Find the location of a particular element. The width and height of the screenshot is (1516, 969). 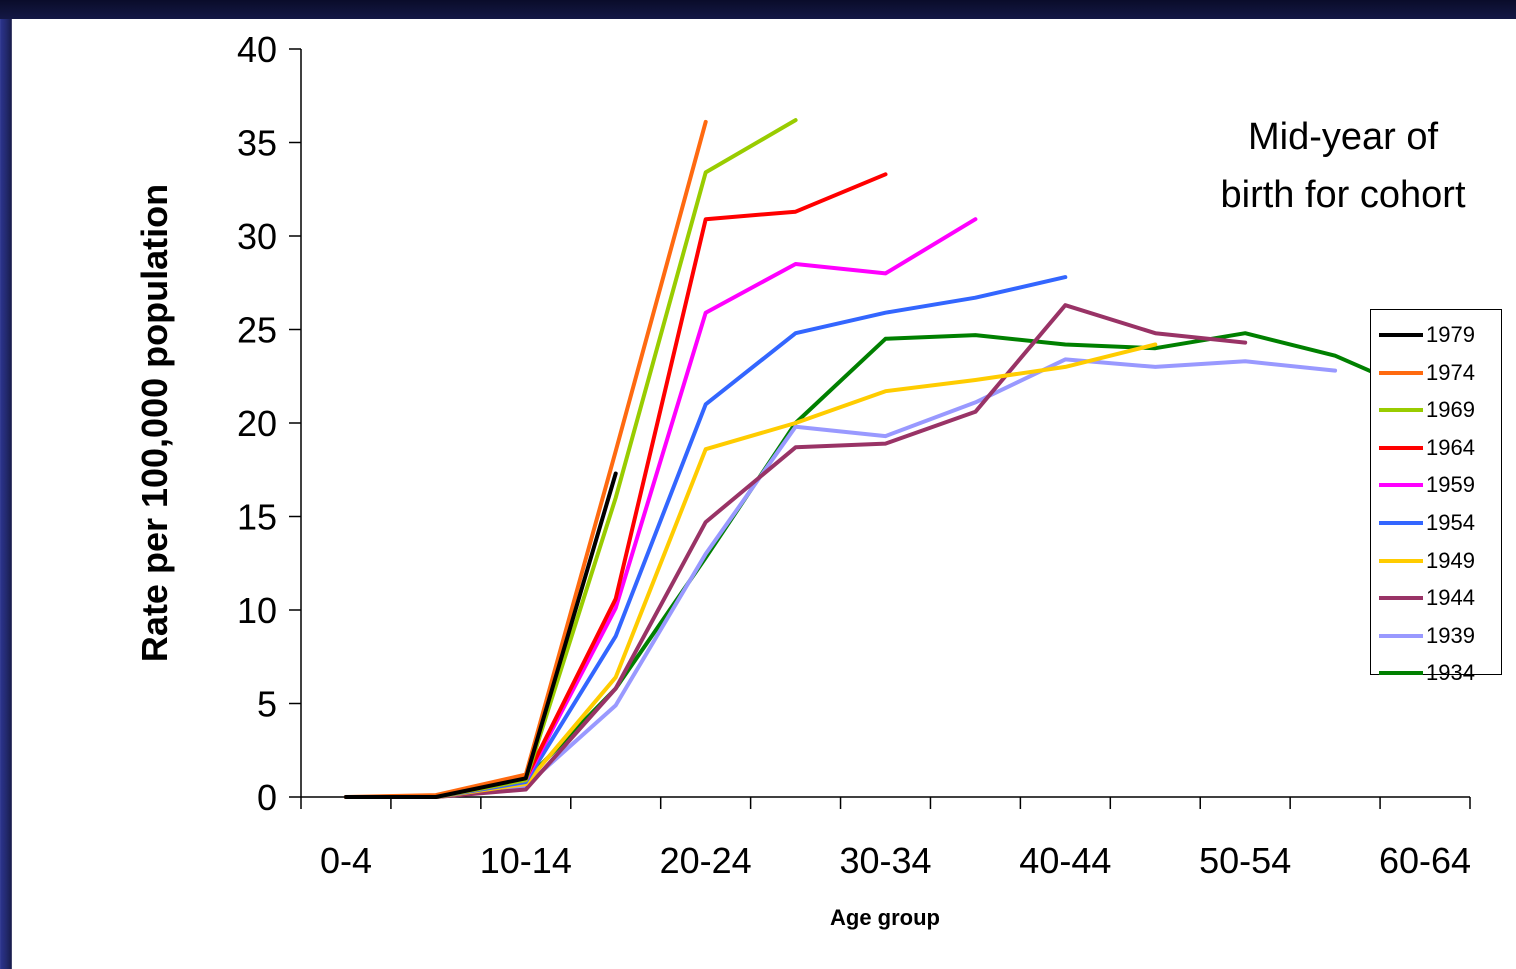

legend-item-1959: 1959 is located at coordinates (1427, 485).